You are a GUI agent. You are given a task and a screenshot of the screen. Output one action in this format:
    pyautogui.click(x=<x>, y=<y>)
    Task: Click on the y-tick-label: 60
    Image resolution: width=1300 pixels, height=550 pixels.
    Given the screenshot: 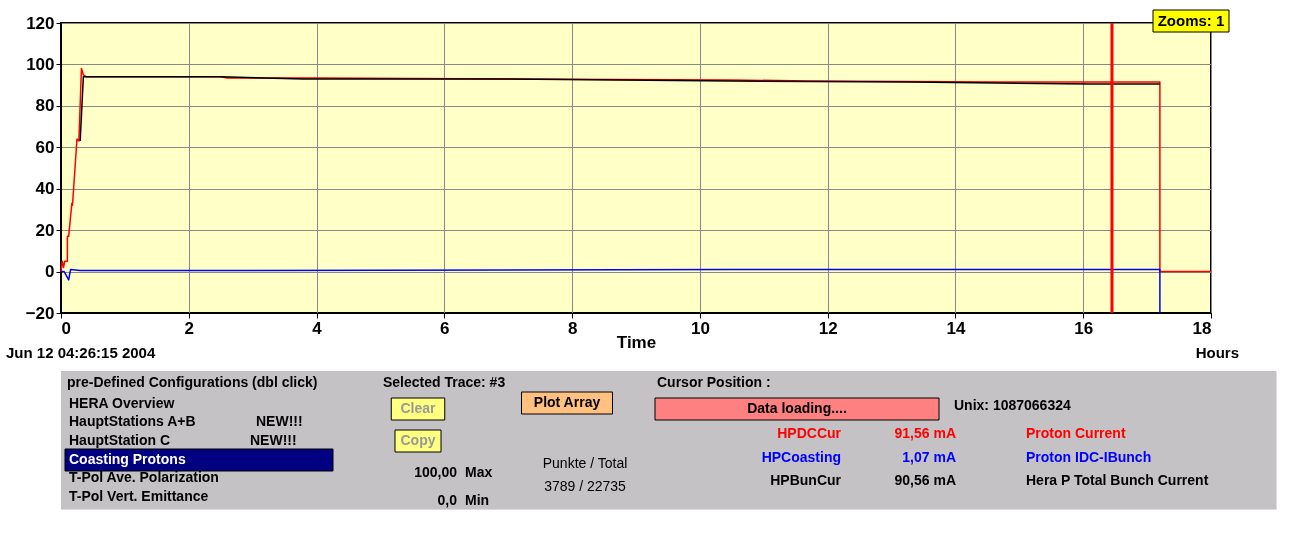 What is the action you would take?
    pyautogui.click(x=45, y=147)
    